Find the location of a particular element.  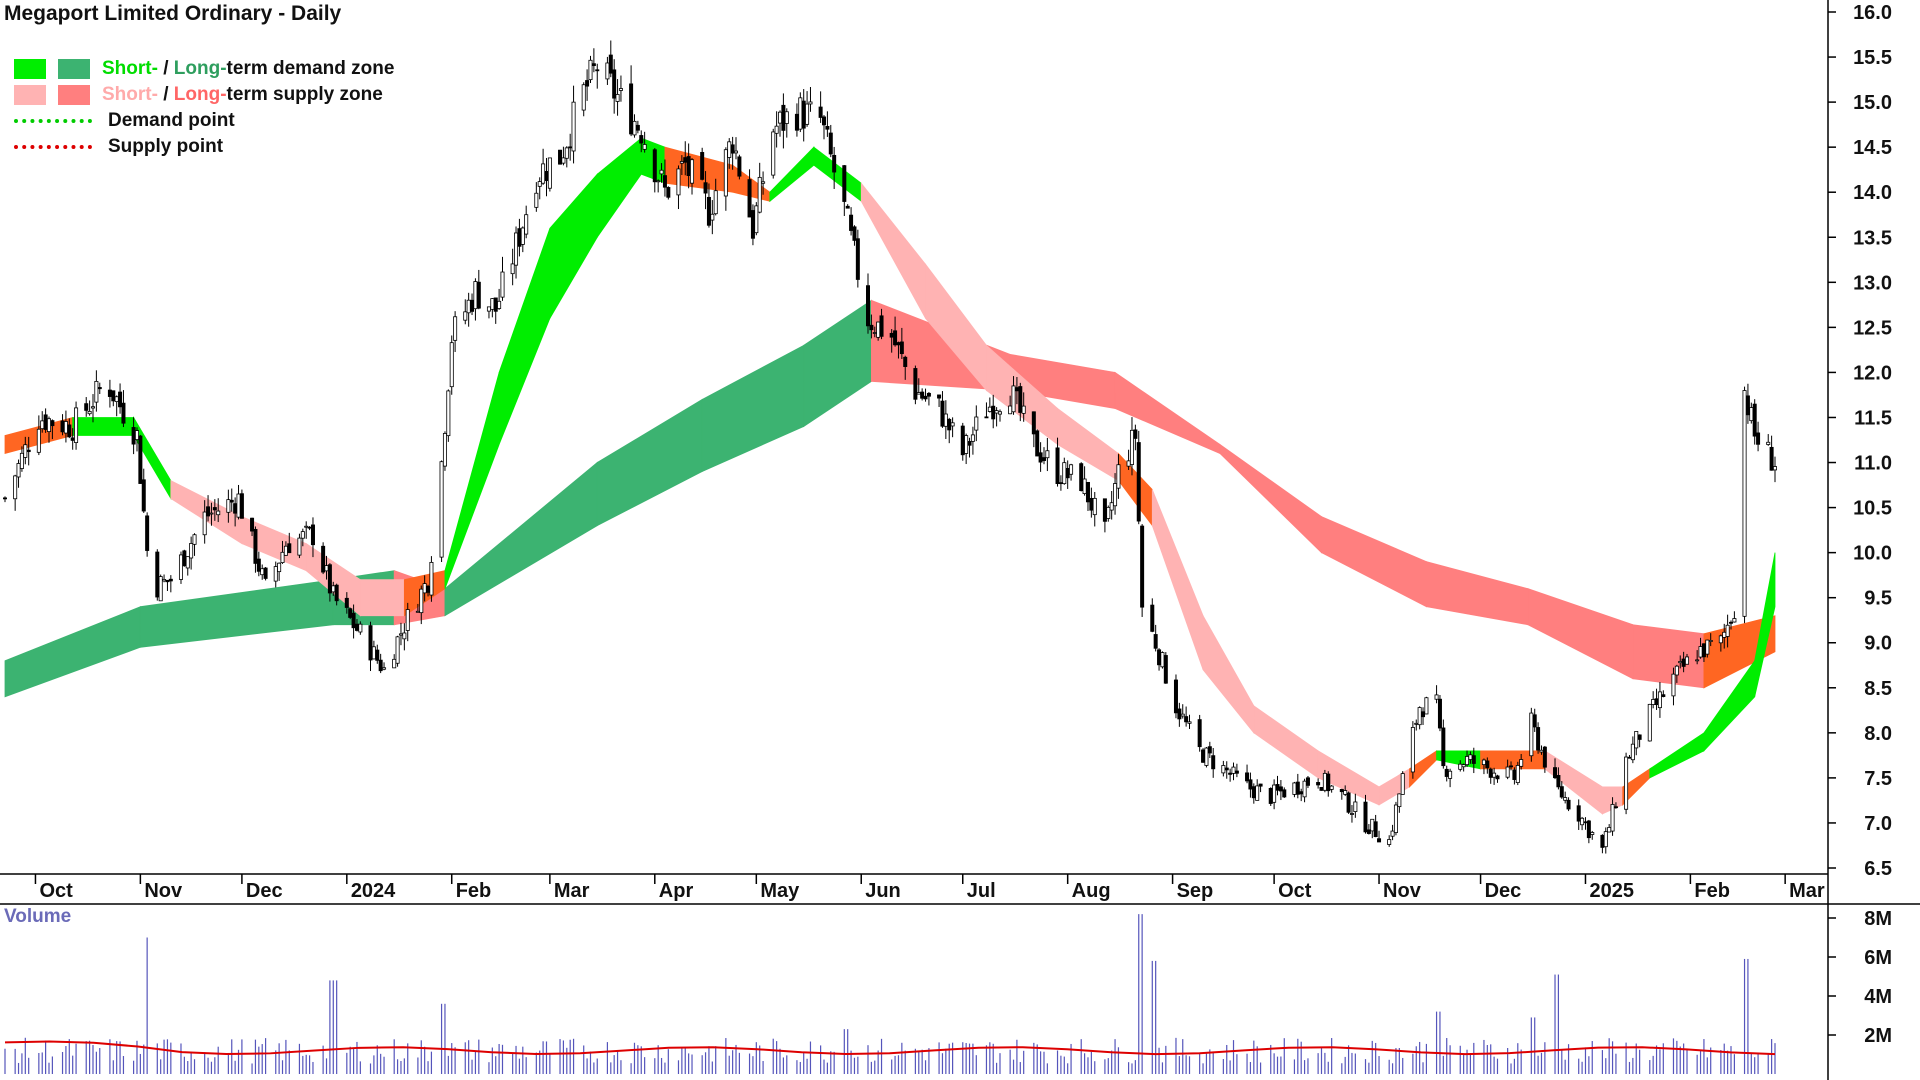

date-tick-label: Nov is located at coordinates (163, 891).